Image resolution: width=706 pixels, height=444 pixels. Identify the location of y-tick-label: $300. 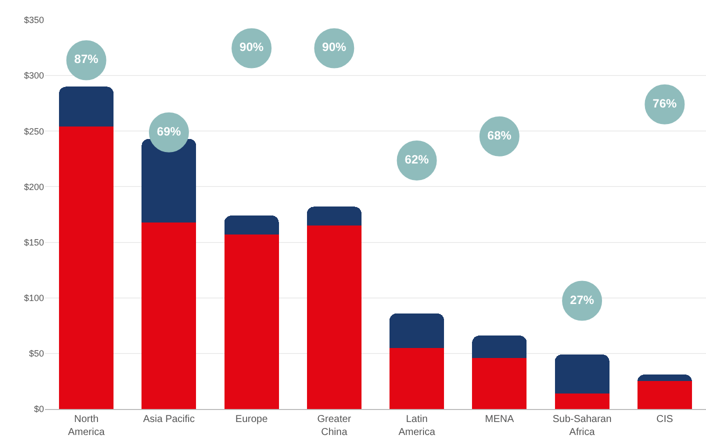
(34, 75).